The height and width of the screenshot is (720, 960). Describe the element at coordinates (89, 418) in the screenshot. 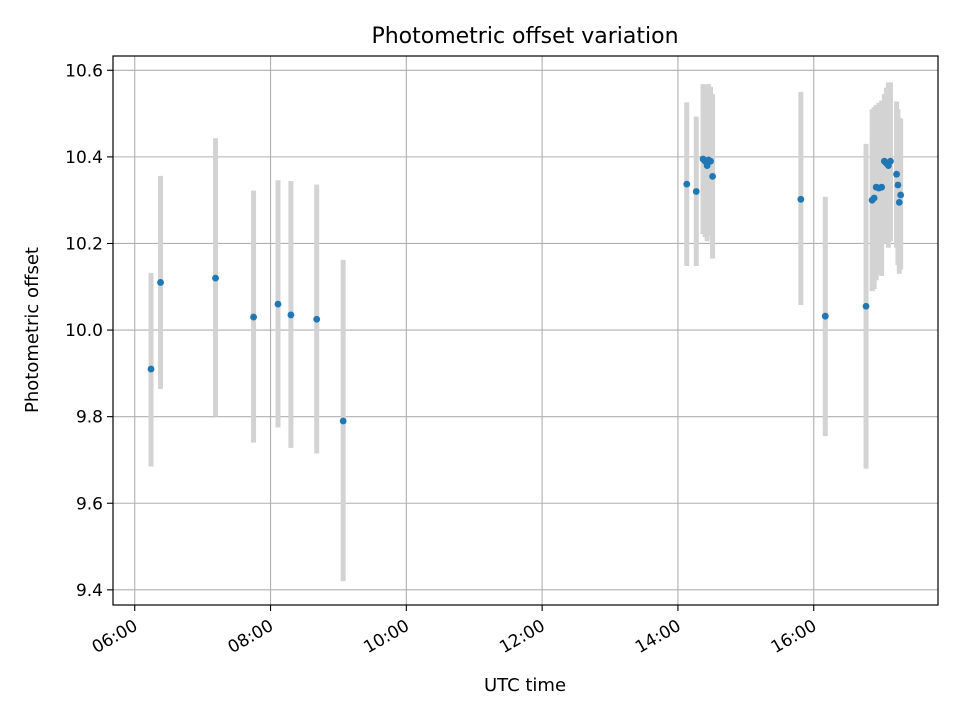

I see `y-tick-label: 9.8` at that location.